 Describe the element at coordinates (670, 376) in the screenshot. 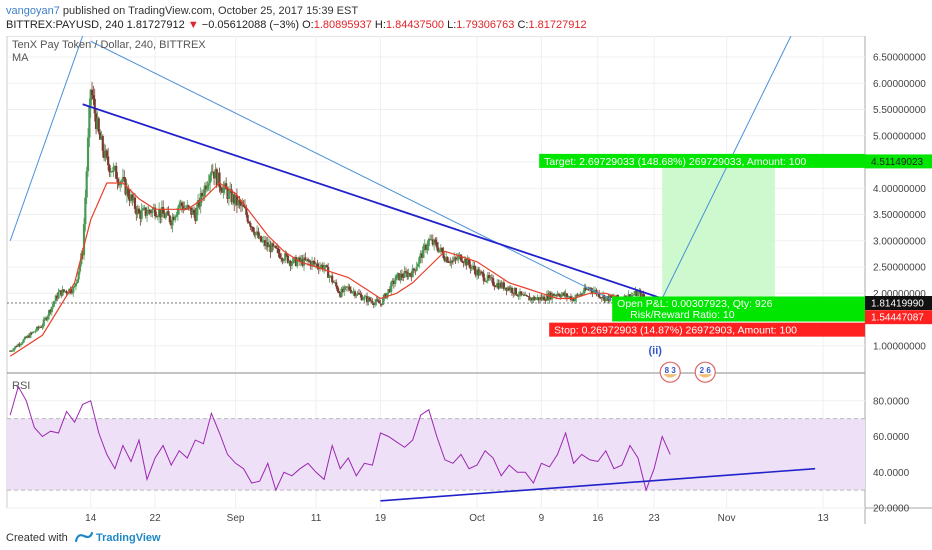

I see `badge-swoosh` at that location.